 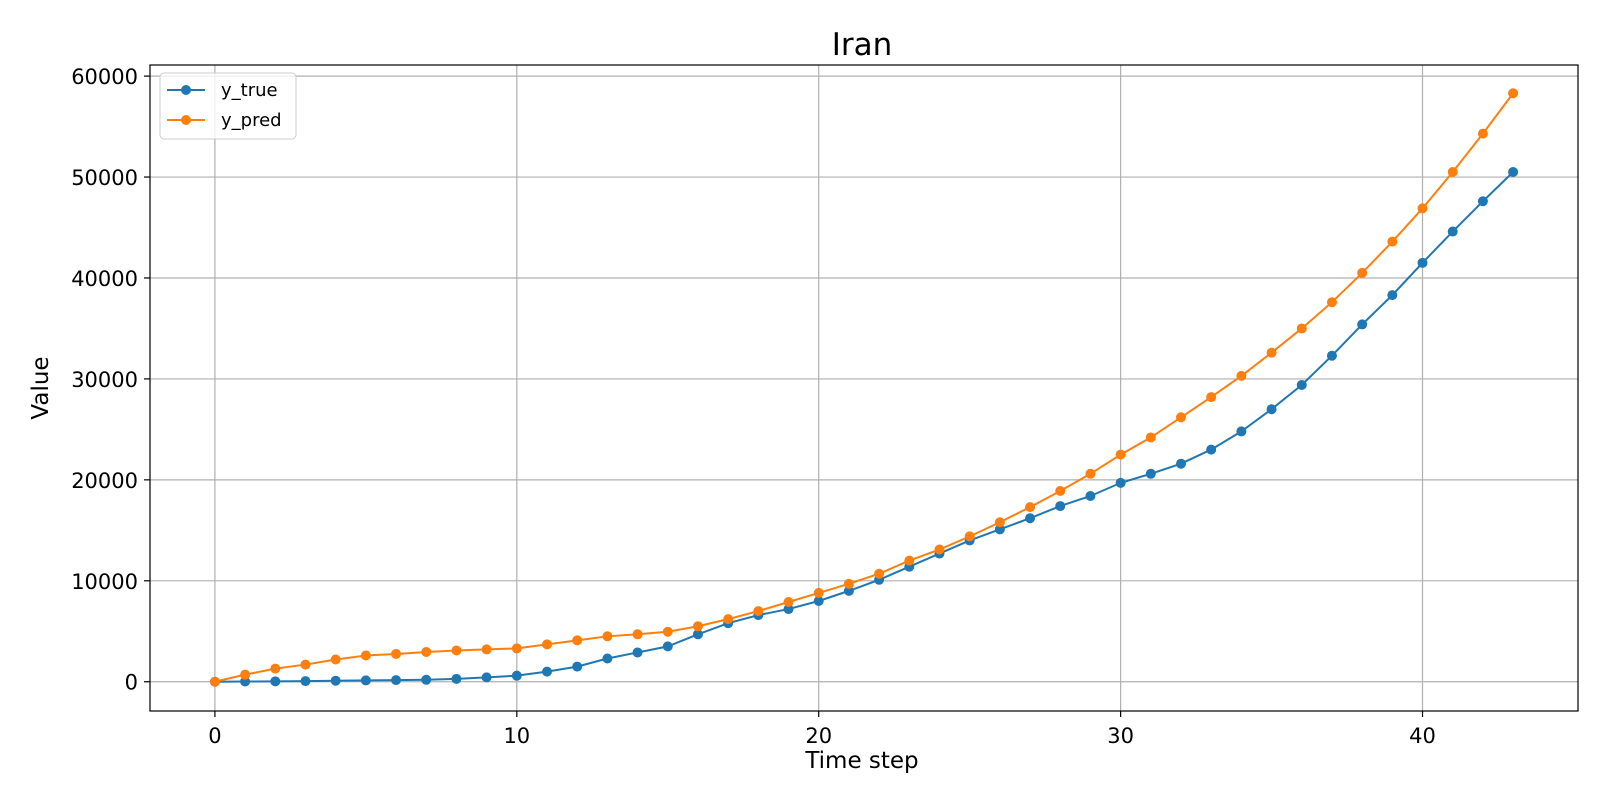 What do you see at coordinates (104, 380) in the screenshot?
I see `y-tick-label: 30000` at bounding box center [104, 380].